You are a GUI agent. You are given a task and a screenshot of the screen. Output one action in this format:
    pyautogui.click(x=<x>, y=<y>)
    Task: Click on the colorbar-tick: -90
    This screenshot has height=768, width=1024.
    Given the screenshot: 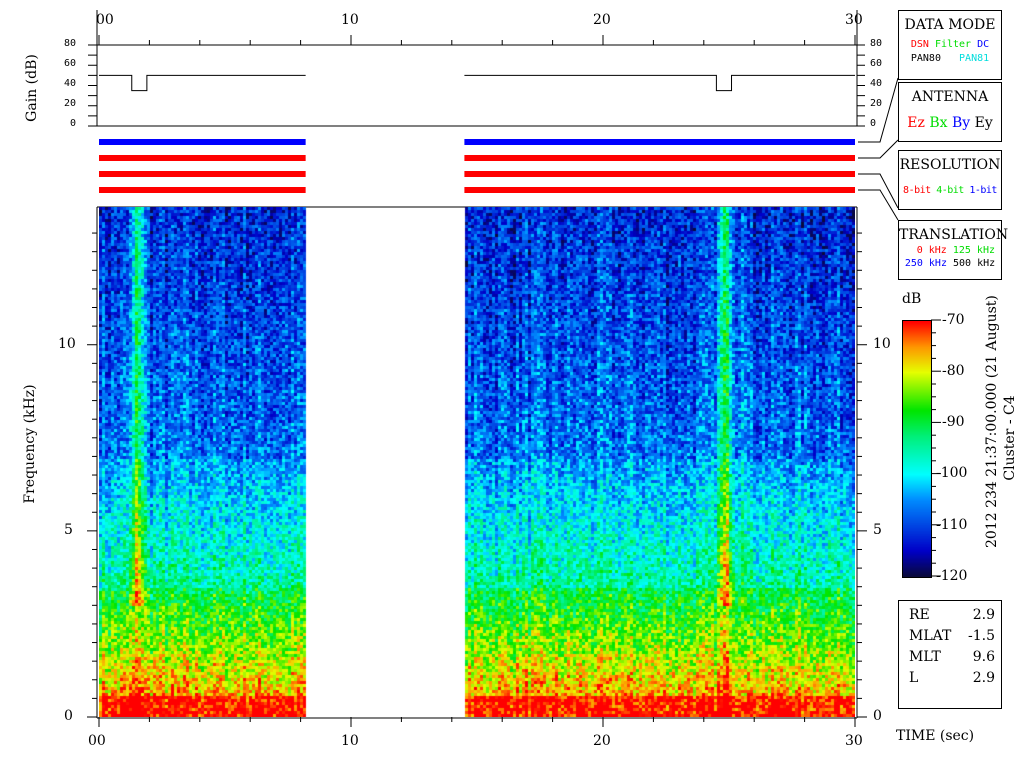 What is the action you would take?
    pyautogui.click(x=953, y=422)
    